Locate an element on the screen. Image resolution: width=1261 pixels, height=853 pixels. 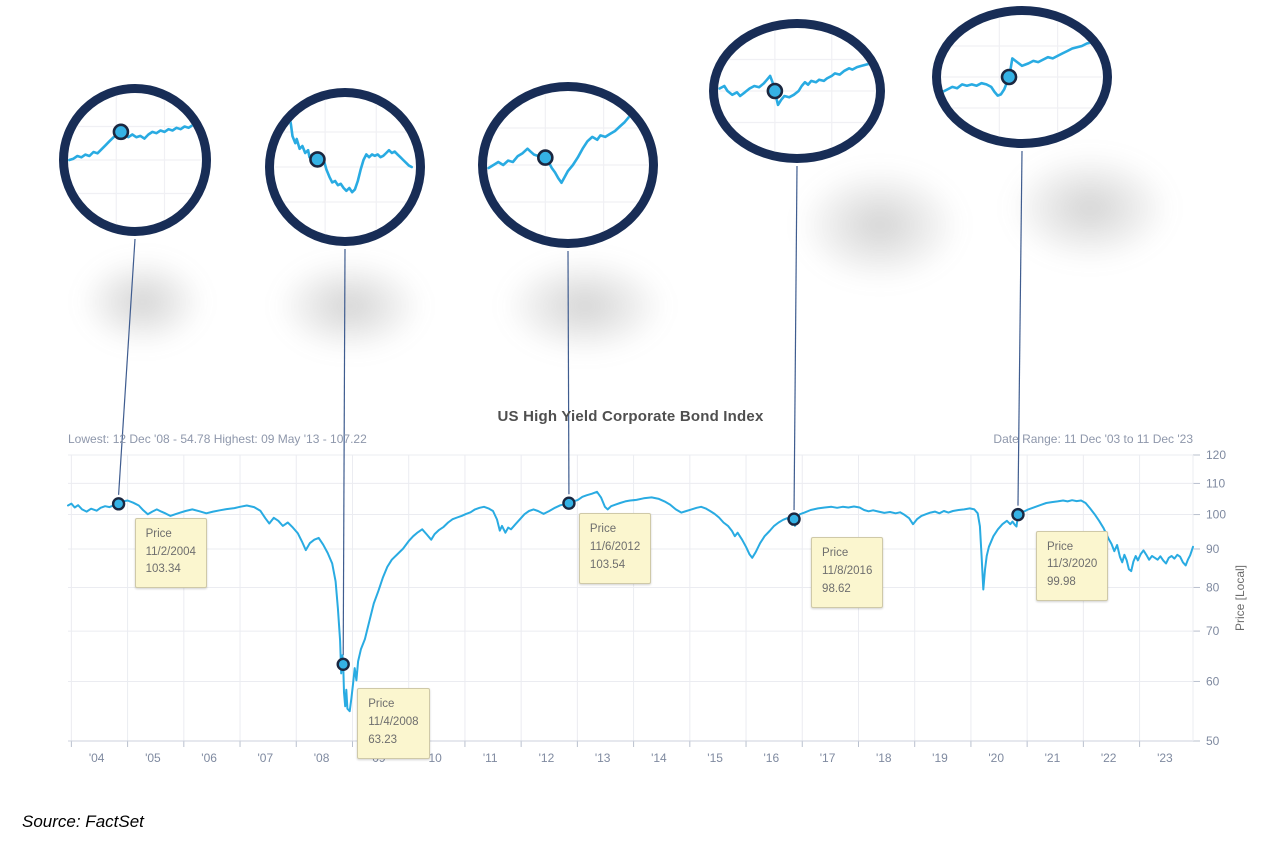
tooltip-value: 103.54 is located at coordinates (607, 564).